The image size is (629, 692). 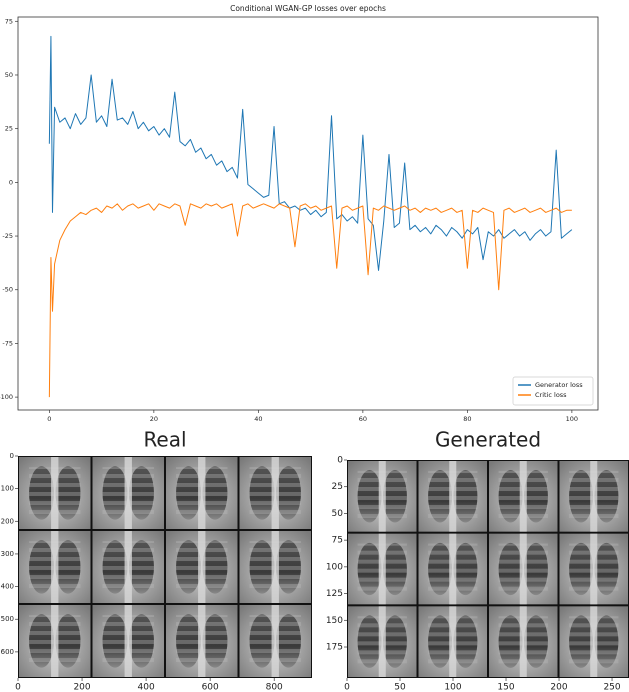 I want to click on x-tick-label: 150, so click(x=505, y=687).